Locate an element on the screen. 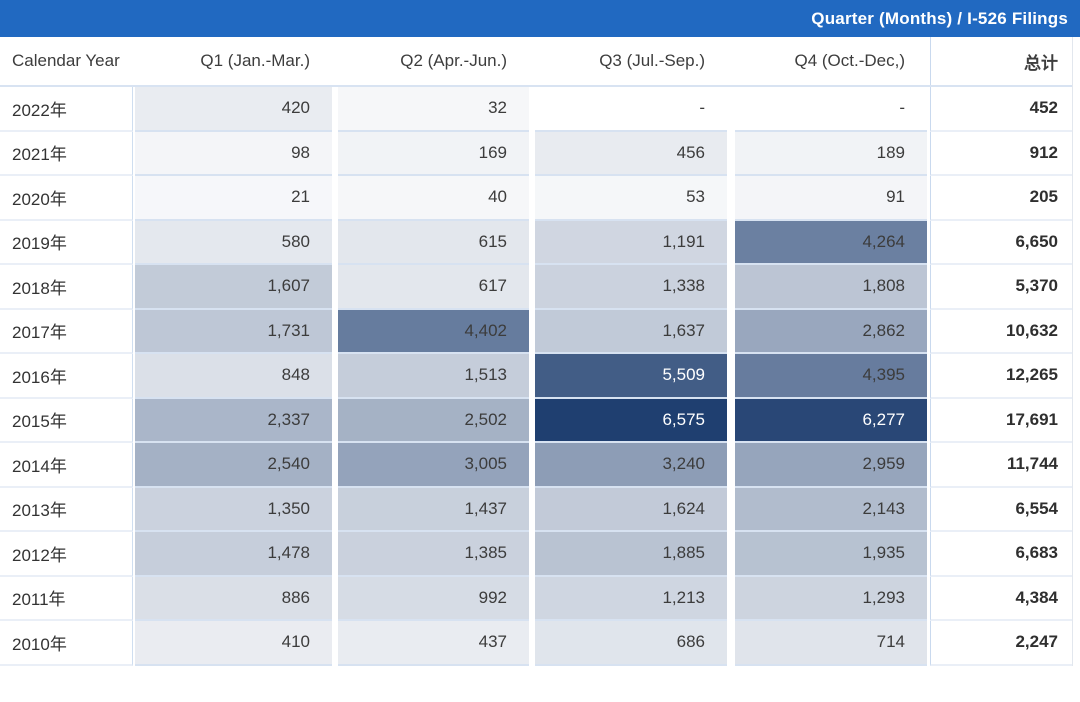  total-cell: 205 is located at coordinates (1001, 198).